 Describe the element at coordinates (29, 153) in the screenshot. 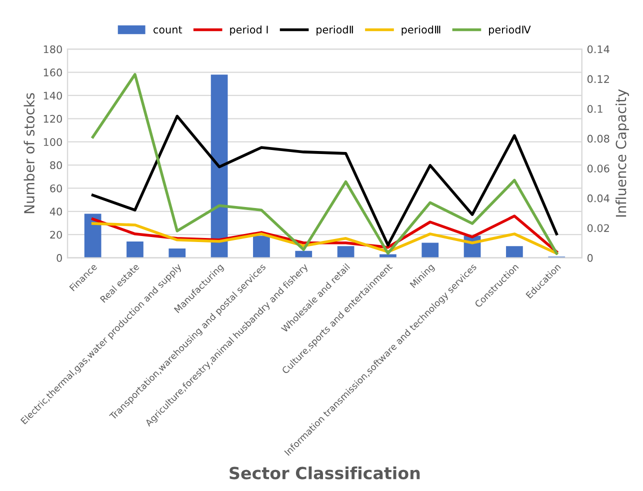

I see `y-axis-title: Number of stocks` at that location.